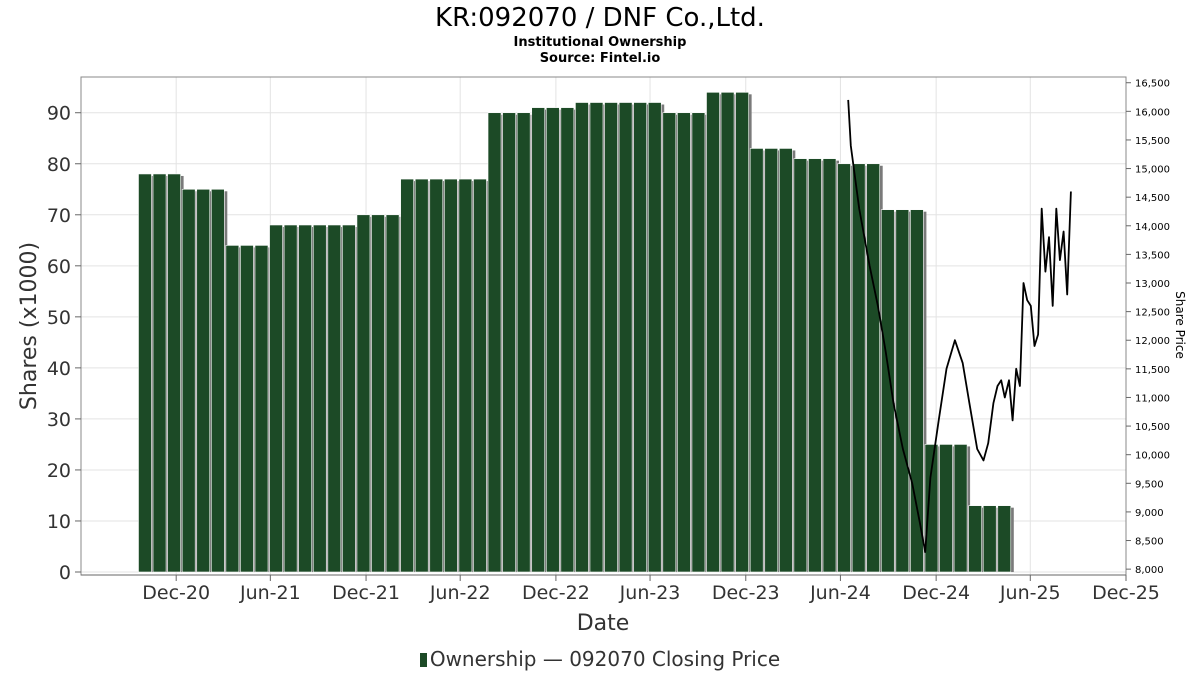 The image size is (1200, 675). I want to click on y-tick-label: 30, so click(59, 420).